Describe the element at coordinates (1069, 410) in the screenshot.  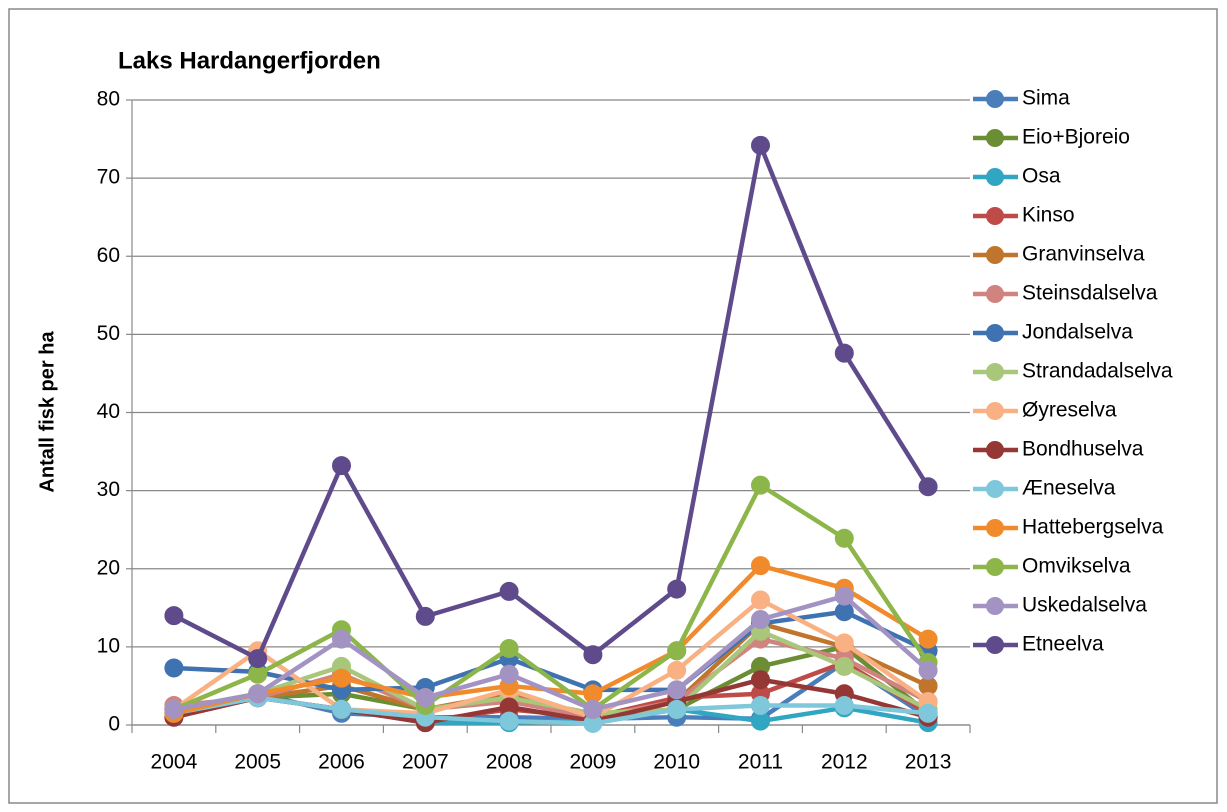
I see `legend-label: Øyreselva` at that location.